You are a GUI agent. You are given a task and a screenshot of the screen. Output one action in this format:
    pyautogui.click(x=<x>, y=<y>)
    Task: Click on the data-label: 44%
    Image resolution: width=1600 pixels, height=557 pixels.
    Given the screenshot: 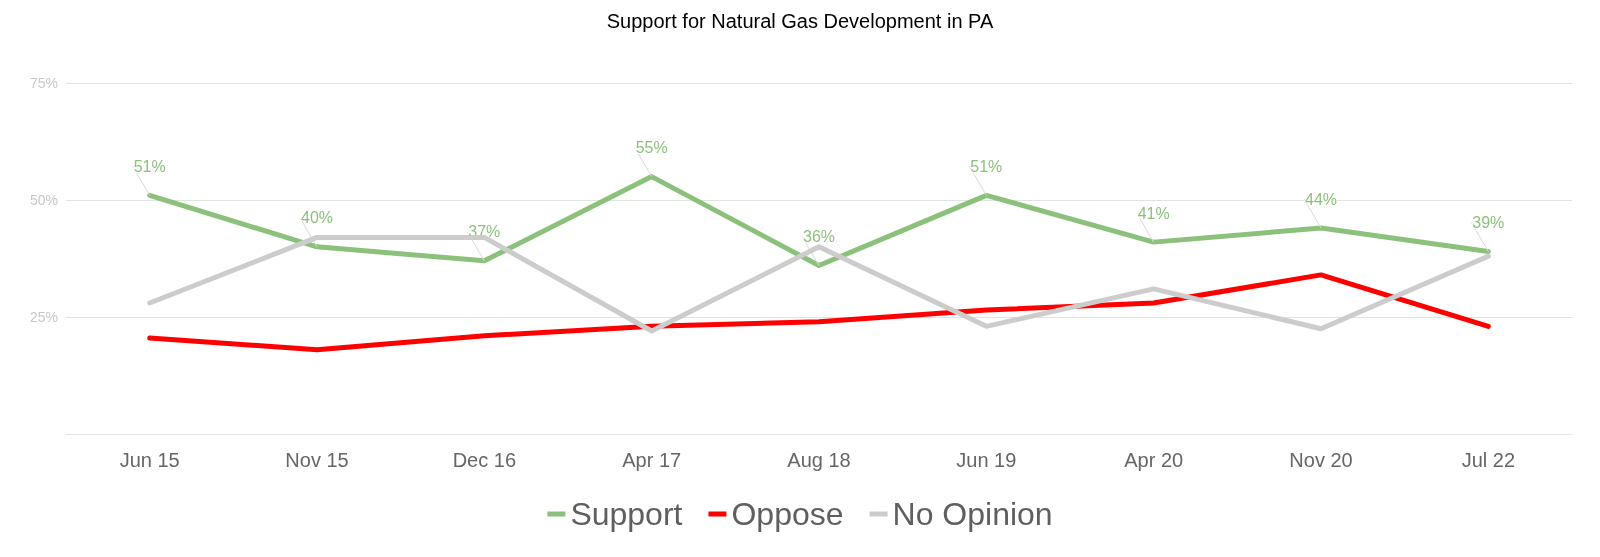 What is the action you would take?
    pyautogui.click(x=1321, y=199)
    